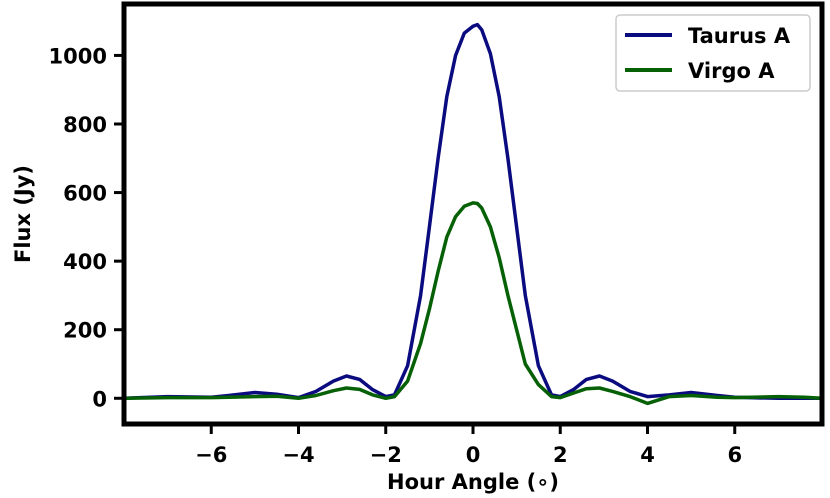 This screenshot has width=830, height=498. I want to click on legend: Taurus A Virgo A, so click(713, 53).